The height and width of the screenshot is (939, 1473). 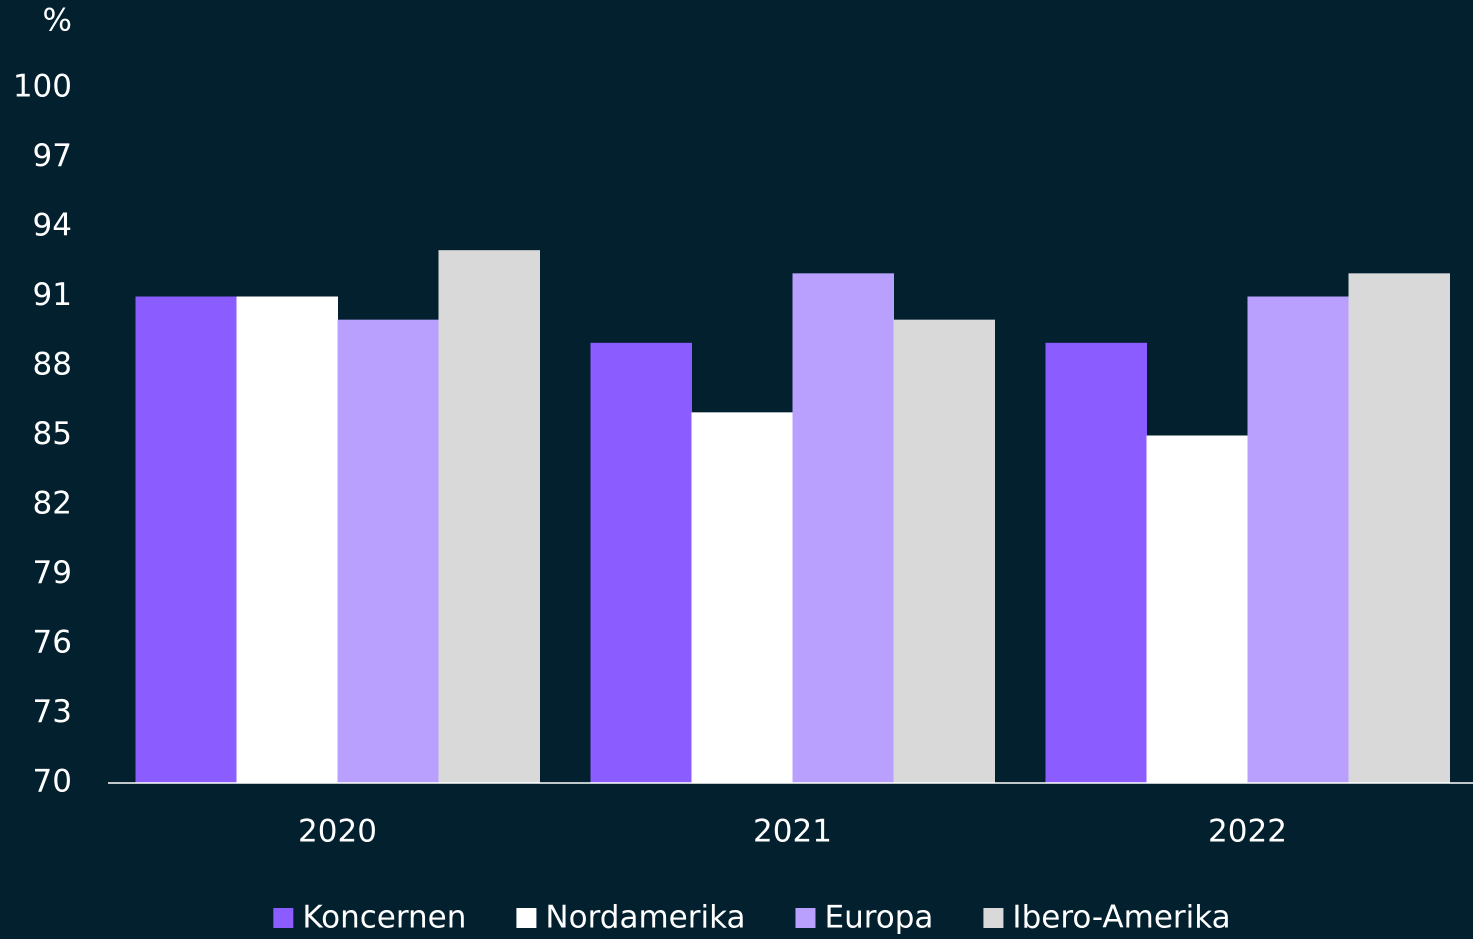 What do you see at coordinates (52, 782) in the screenshot?
I see `y-tick-label: 70` at bounding box center [52, 782].